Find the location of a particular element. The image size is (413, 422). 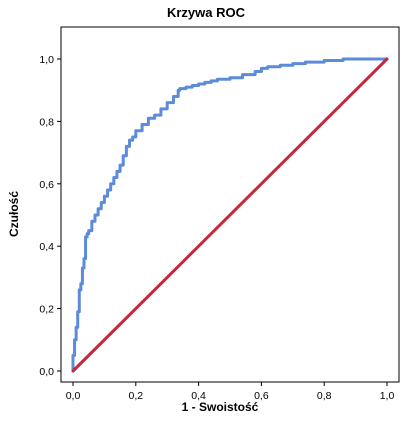

y-tick-label: 0,4 is located at coordinates (46, 247).